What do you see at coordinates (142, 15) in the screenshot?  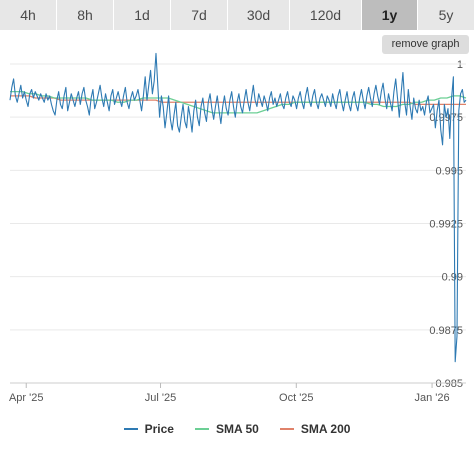 I see `tab-1d: 1d` at bounding box center [142, 15].